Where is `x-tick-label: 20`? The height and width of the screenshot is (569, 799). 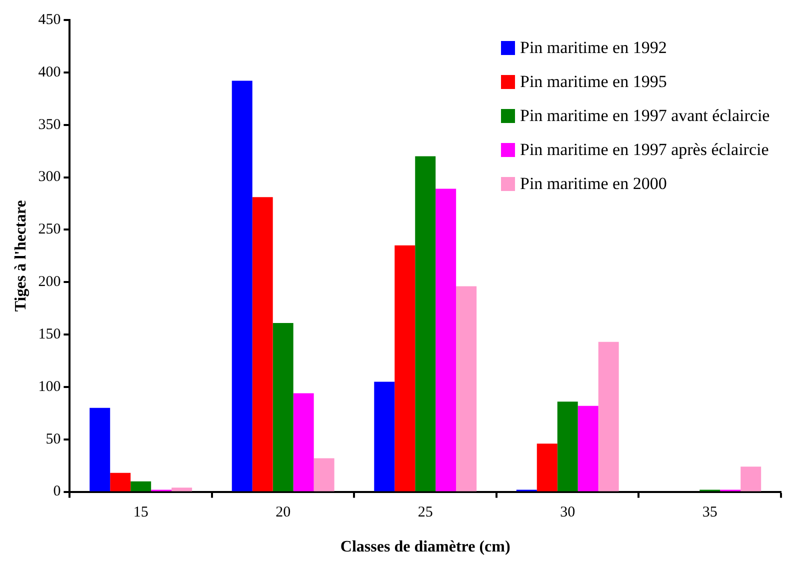
x-tick-label: 20 is located at coordinates (283, 512).